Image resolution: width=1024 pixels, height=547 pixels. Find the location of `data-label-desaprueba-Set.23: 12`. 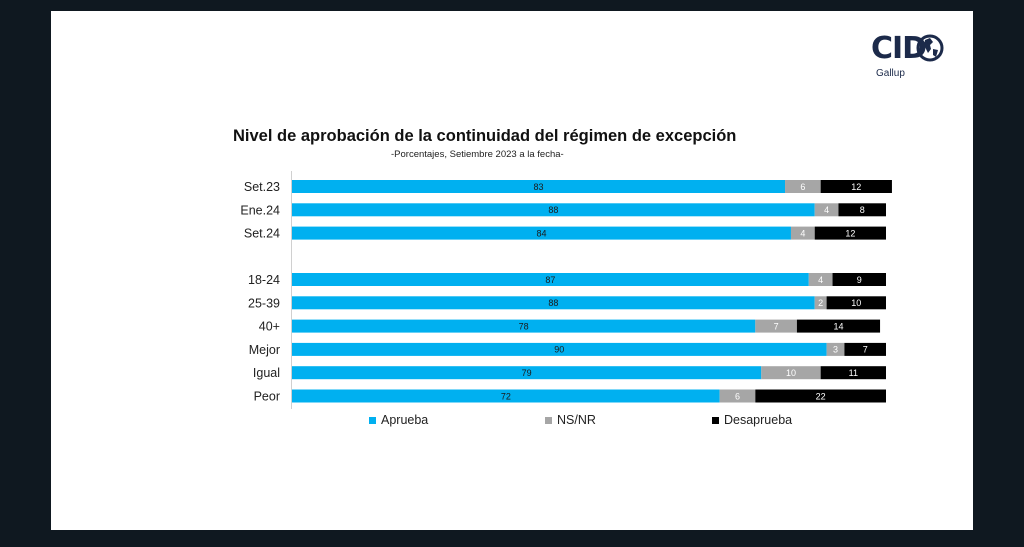

data-label-desaprueba-Set.23: 12 is located at coordinates (856, 187).